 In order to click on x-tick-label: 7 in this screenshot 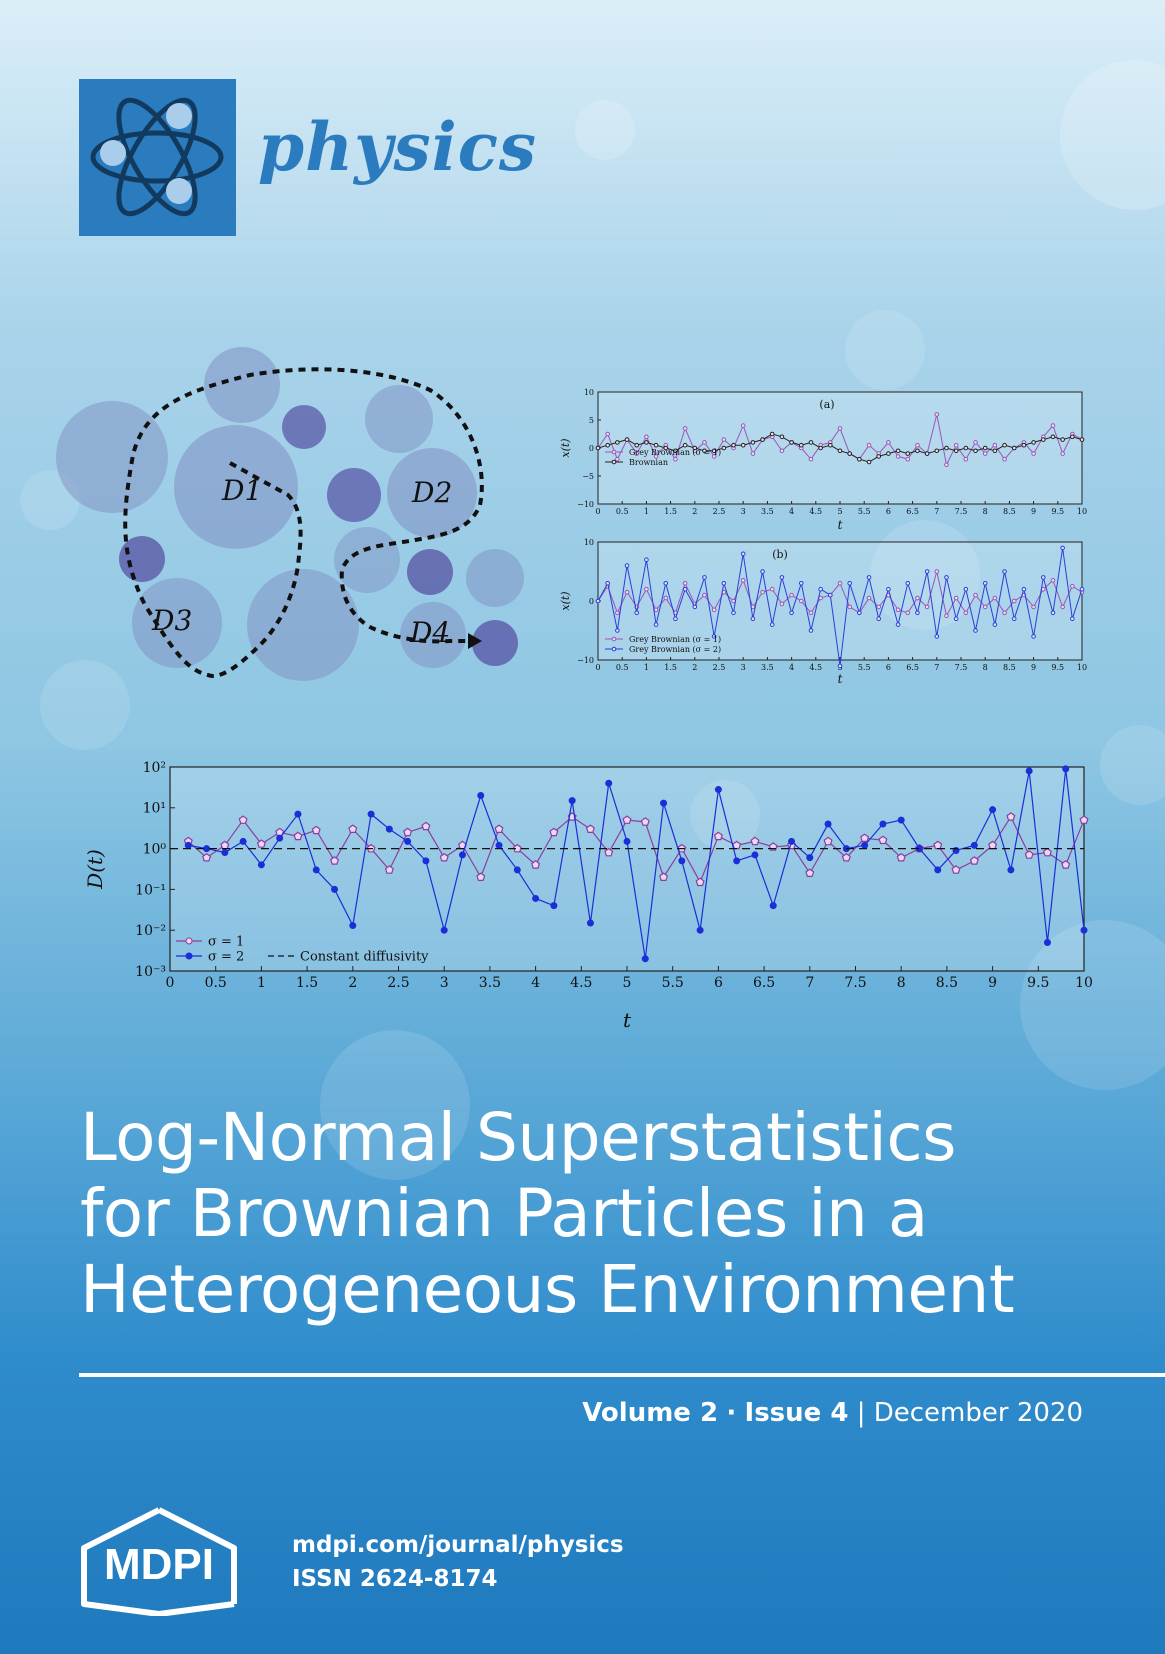, I will do `click(936, 667)`.